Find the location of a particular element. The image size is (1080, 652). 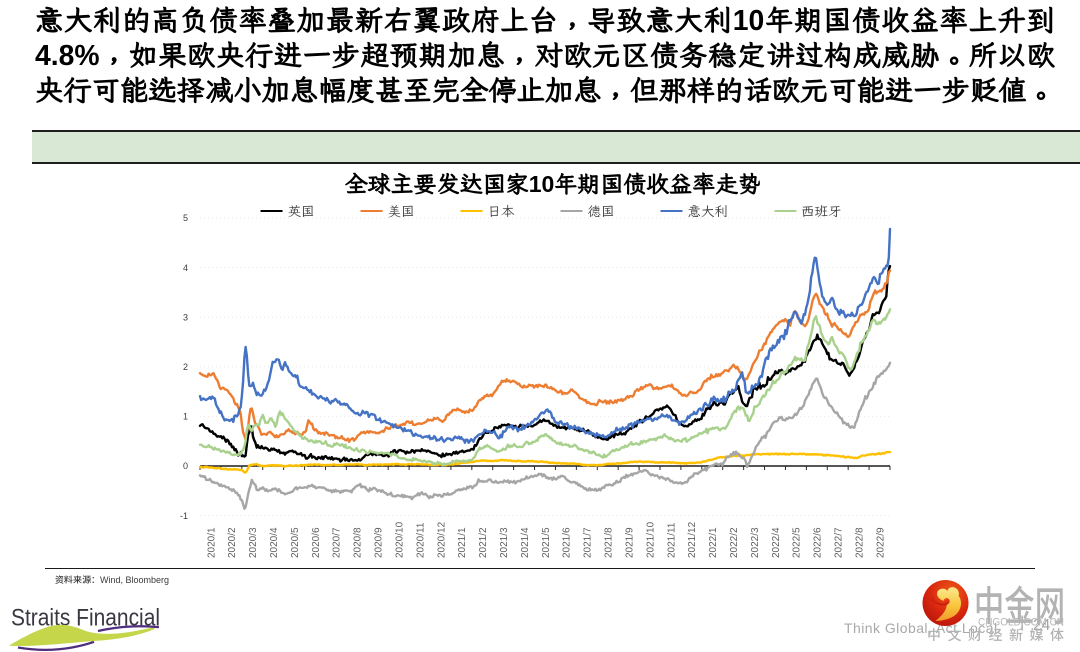

y-axis-label-3: 3 is located at coordinates (185, 317).